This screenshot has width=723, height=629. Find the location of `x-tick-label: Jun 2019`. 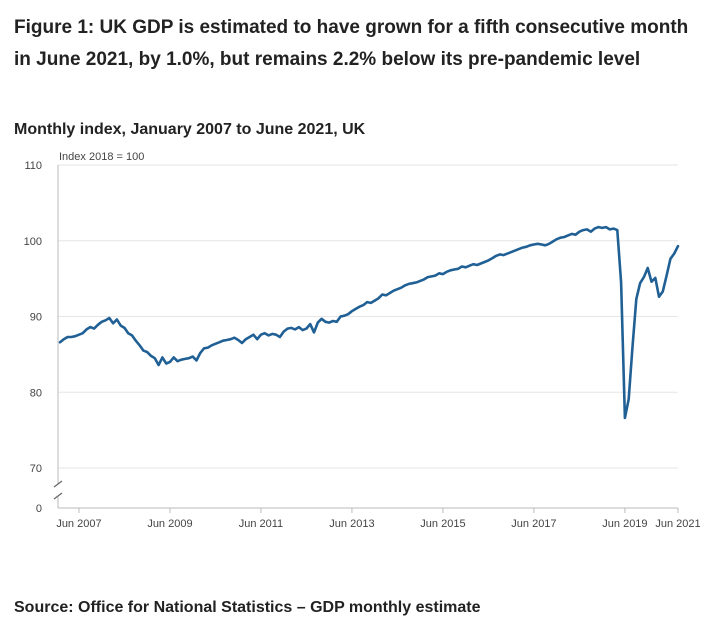

x-tick-label: Jun 2019 is located at coordinates (624, 524).